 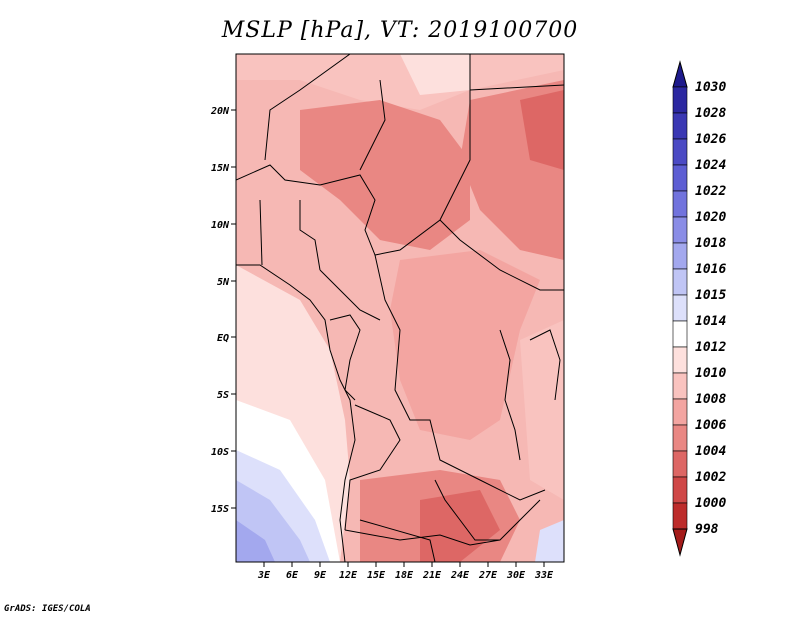 What do you see at coordinates (710, 217) in the screenshot?
I see `colorbar-label: 1020` at bounding box center [710, 217].